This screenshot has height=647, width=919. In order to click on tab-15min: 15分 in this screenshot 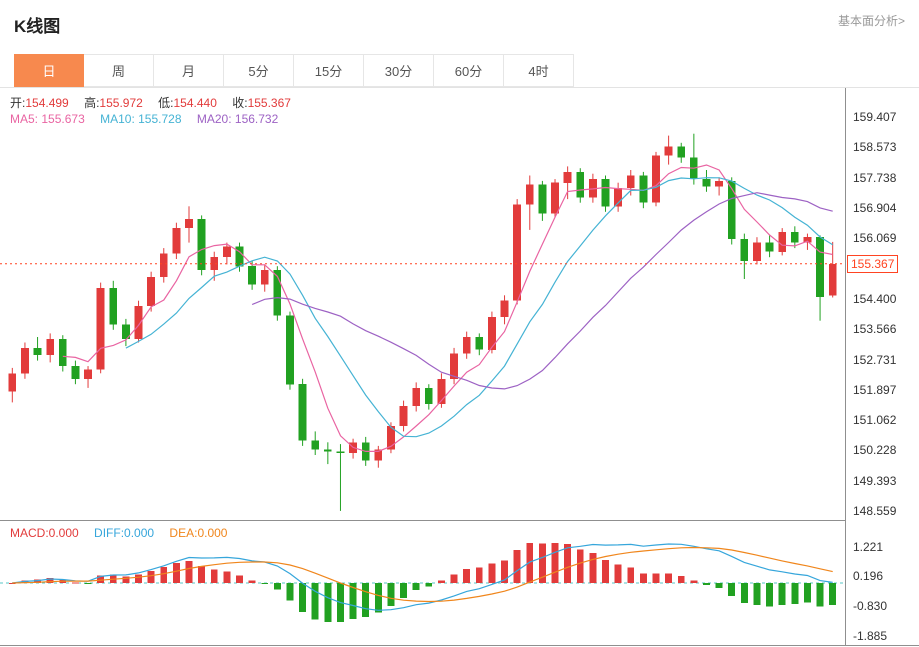, I will do `click(329, 70)`.